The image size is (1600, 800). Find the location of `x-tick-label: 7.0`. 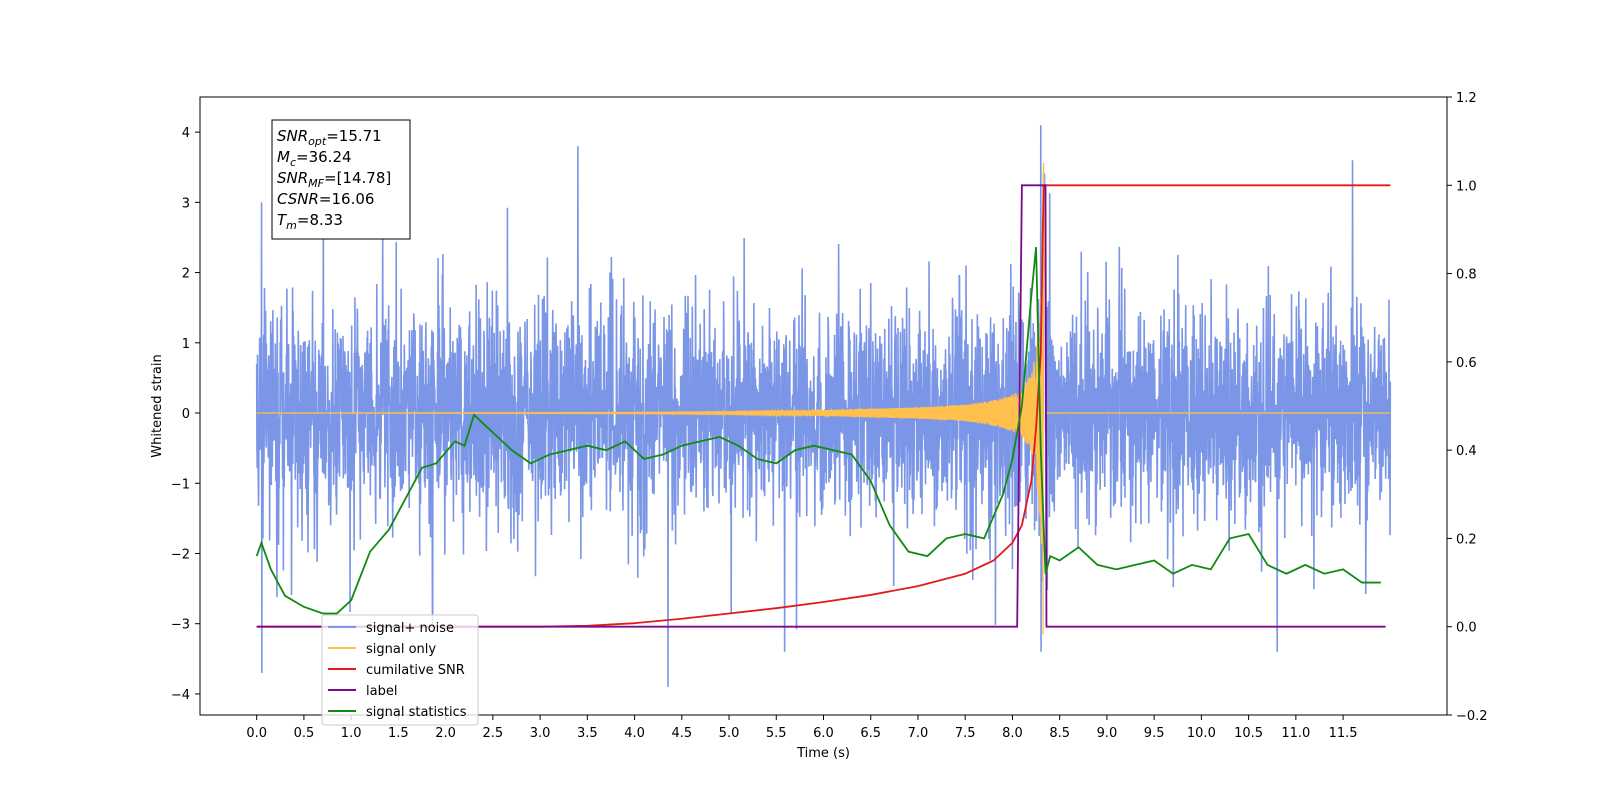

x-tick-label: 7.0 is located at coordinates (918, 733).